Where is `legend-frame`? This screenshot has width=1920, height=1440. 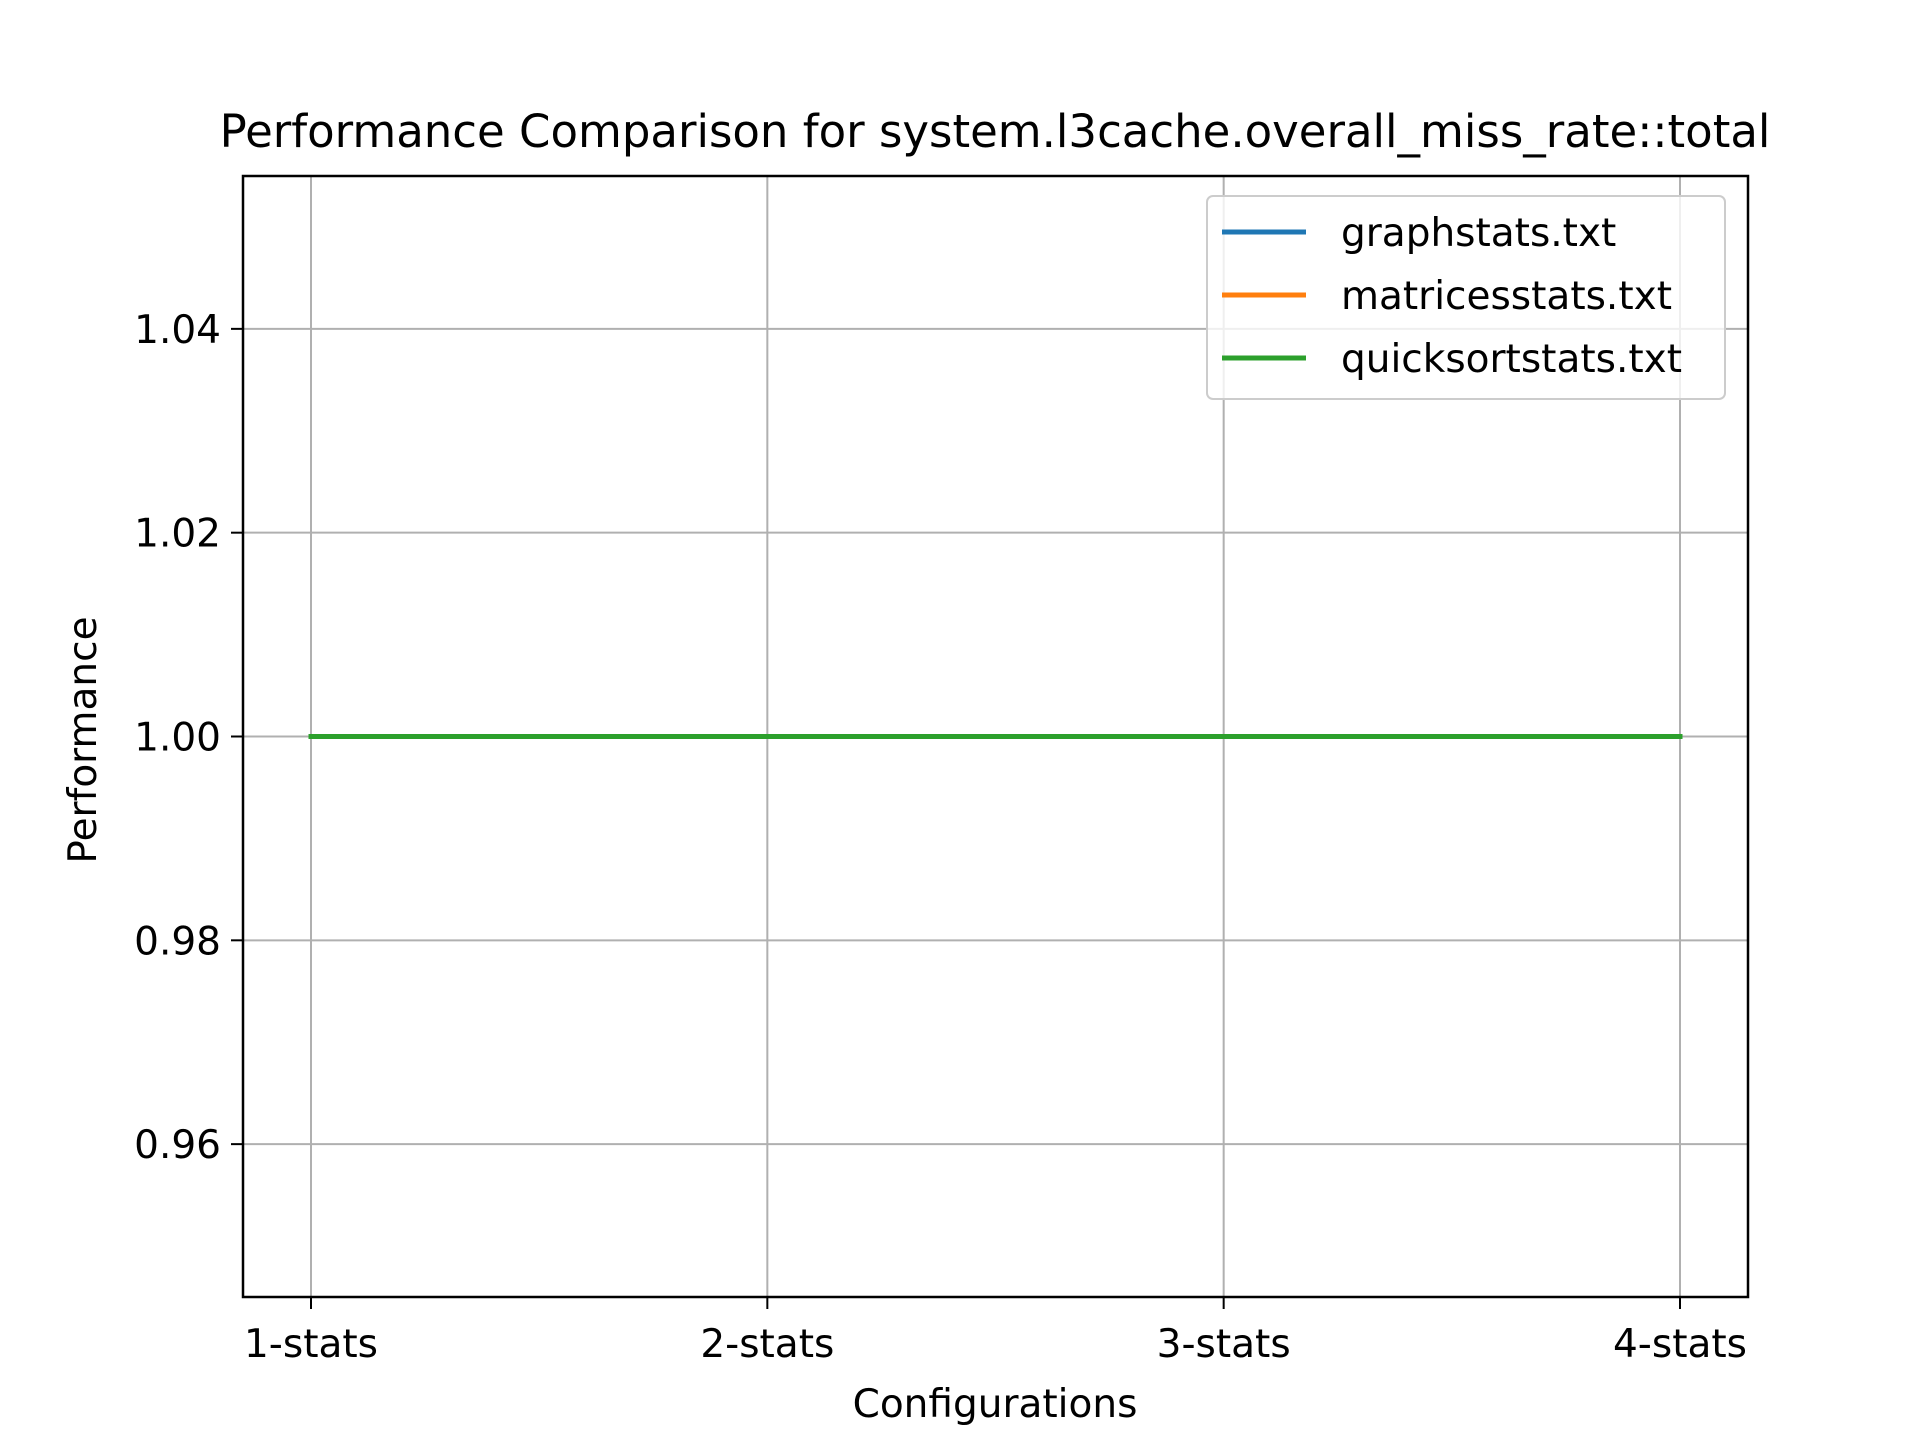
legend-frame is located at coordinates (1466, 297).